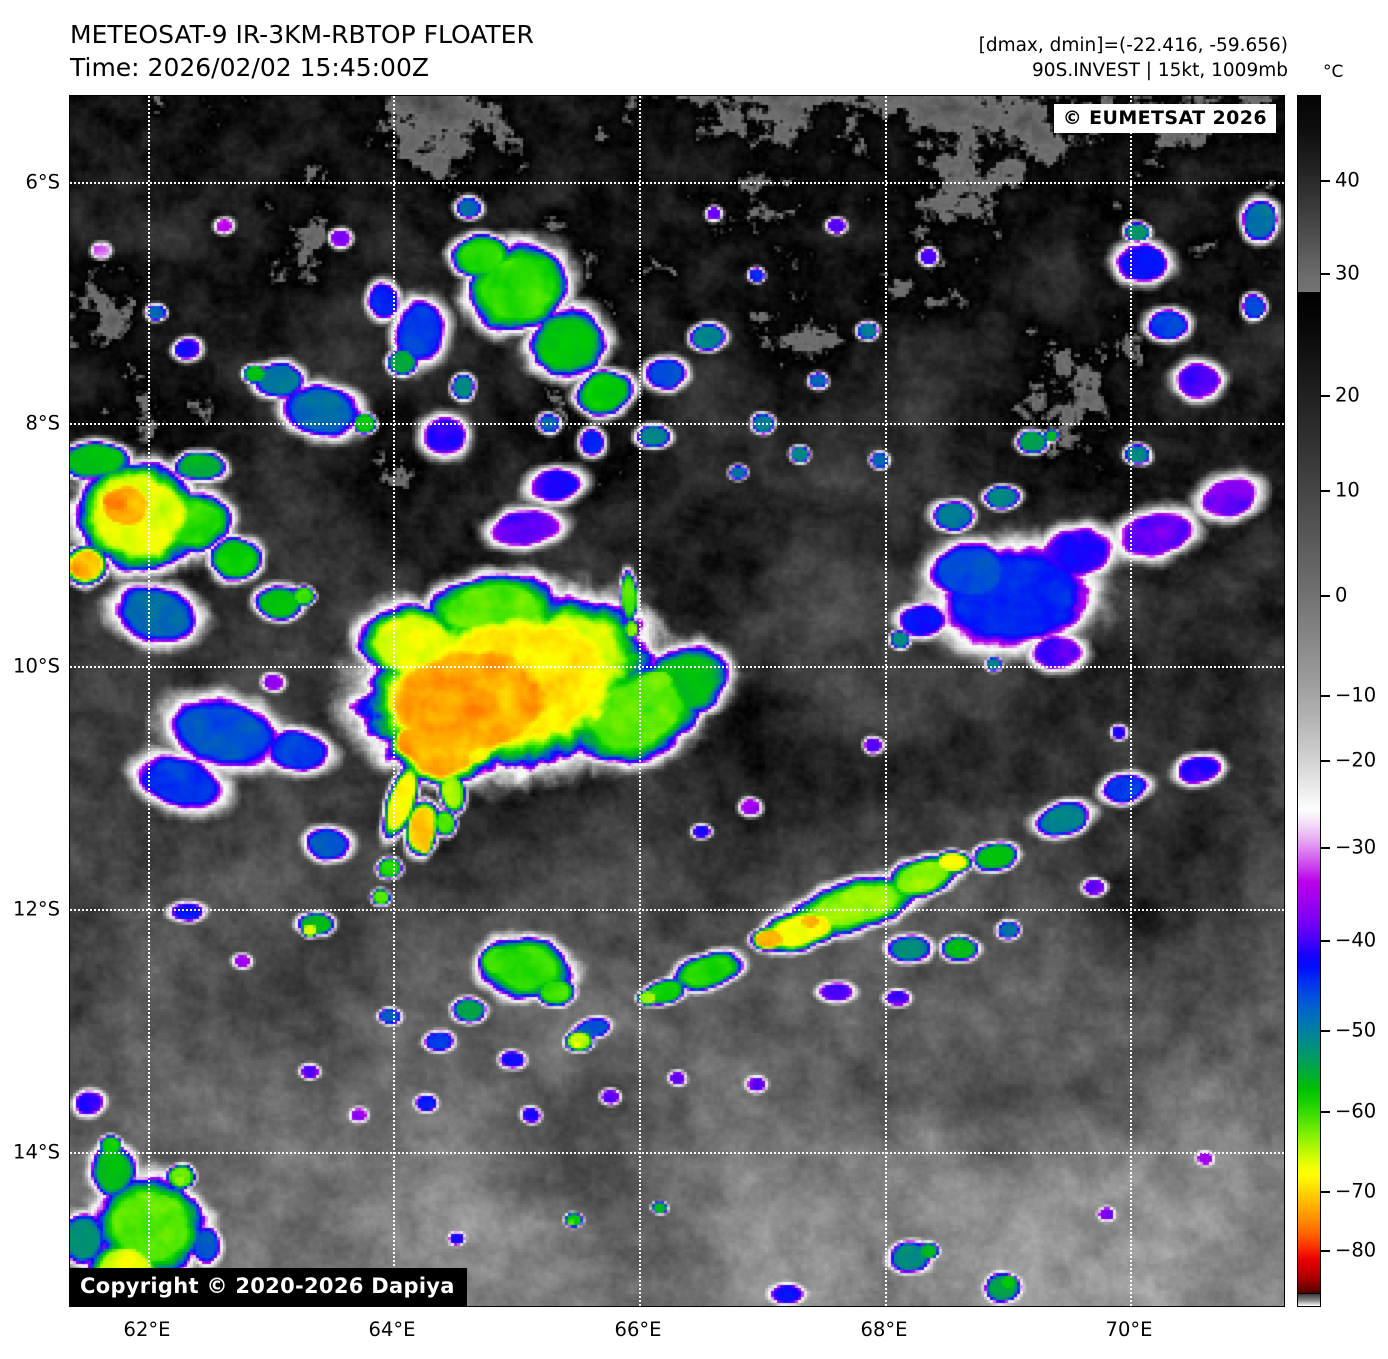  I want to click on colorbar-tick-label-0: 40, so click(1347, 180).